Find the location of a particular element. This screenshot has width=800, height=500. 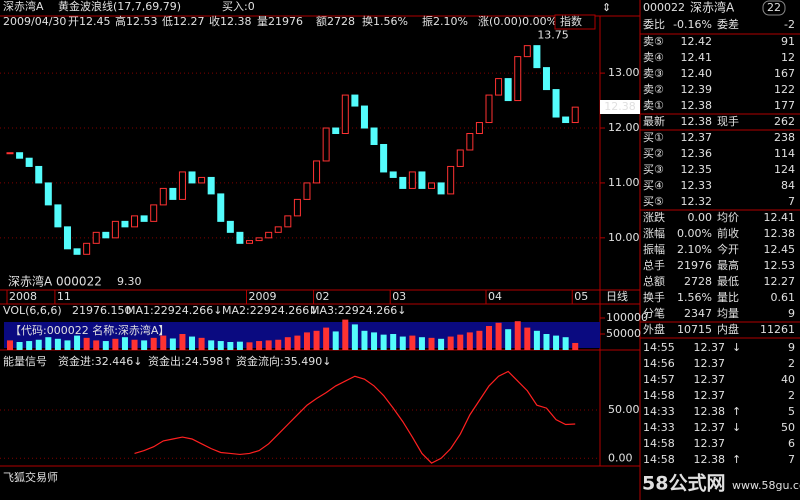

sell-volume: 91 is located at coordinates (788, 41).